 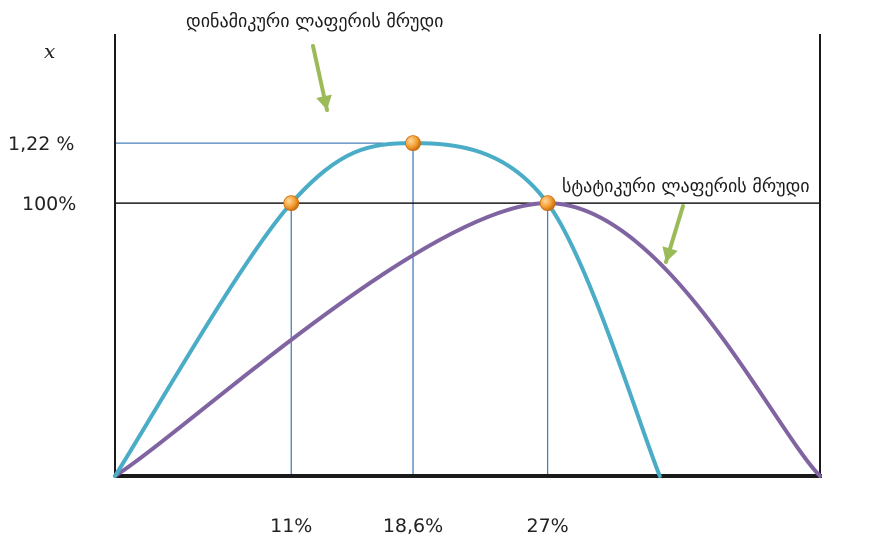 I want to click on dynamic-curve-label: დინამიკური ლაფერის მრუდი, so click(x=315, y=21).